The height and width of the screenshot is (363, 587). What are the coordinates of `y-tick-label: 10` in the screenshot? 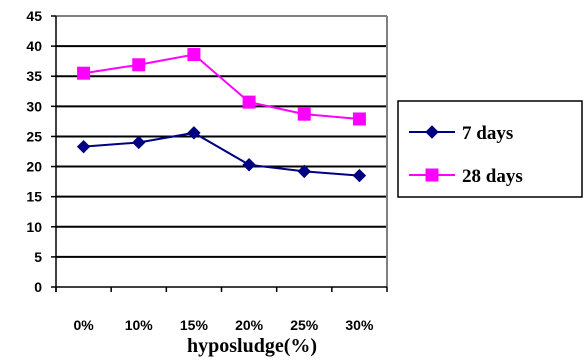 It's located at (34, 227).